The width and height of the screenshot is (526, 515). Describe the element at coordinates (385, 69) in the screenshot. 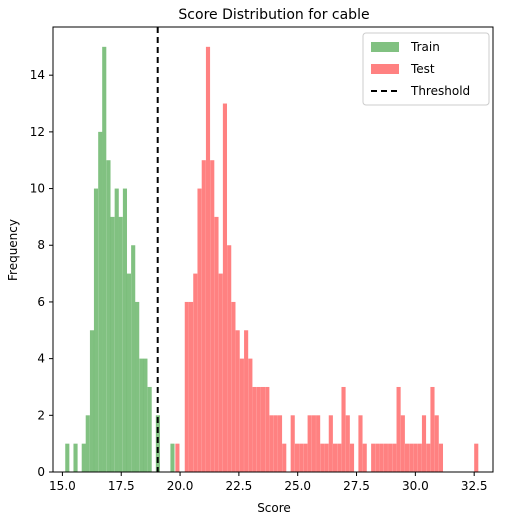

I see `legend-swatch-test` at that location.